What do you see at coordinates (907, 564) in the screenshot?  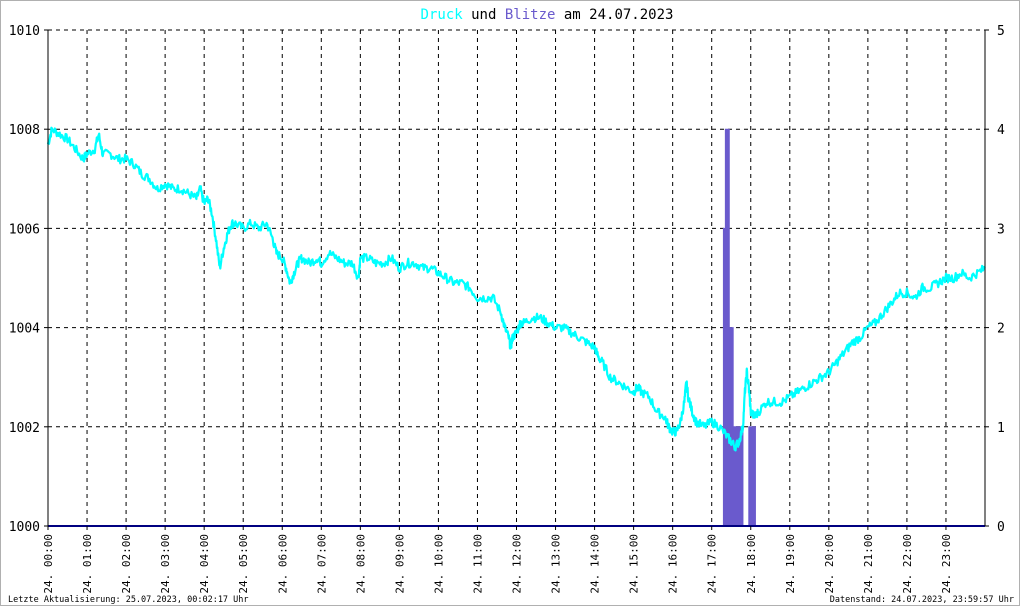 I see `x-tick-label: 24. 22:00` at bounding box center [907, 564].